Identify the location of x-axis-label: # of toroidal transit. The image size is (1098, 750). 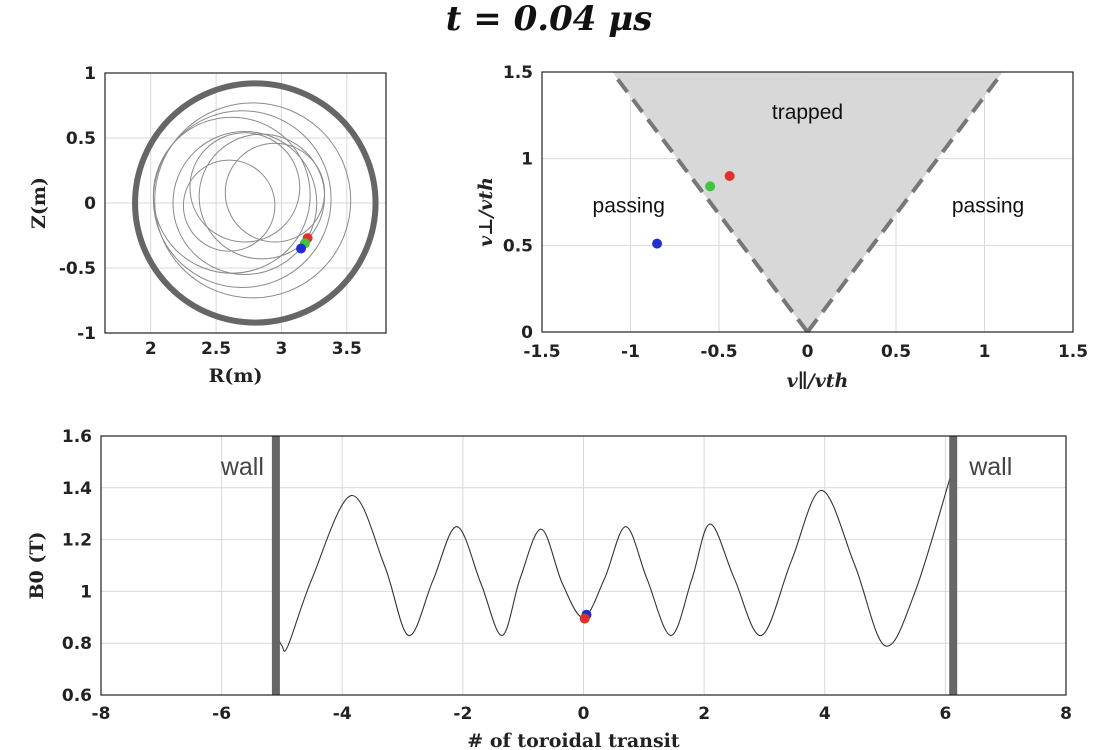
(573, 740).